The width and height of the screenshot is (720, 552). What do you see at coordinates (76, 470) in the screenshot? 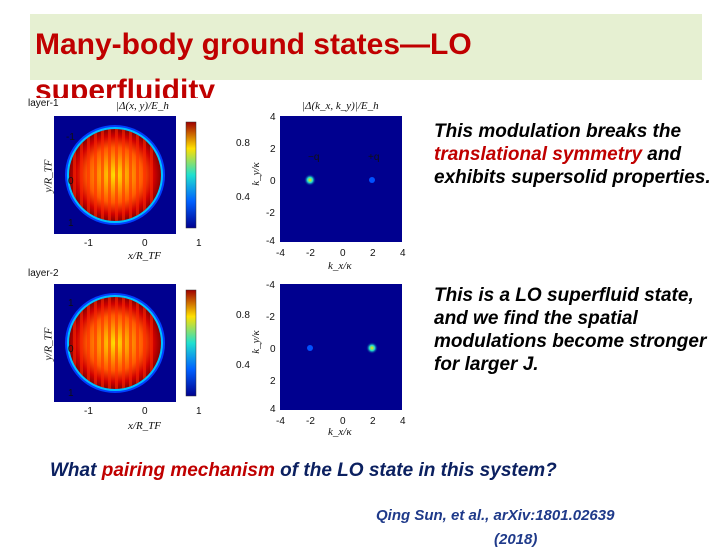
I see `question-before: What` at bounding box center [76, 470].